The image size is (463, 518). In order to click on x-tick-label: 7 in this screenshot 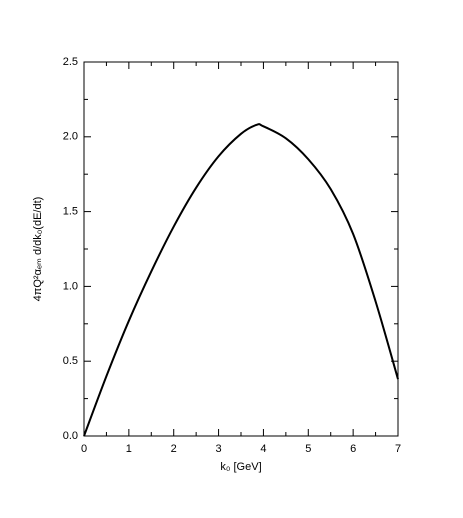, I will do `click(398, 449)`.